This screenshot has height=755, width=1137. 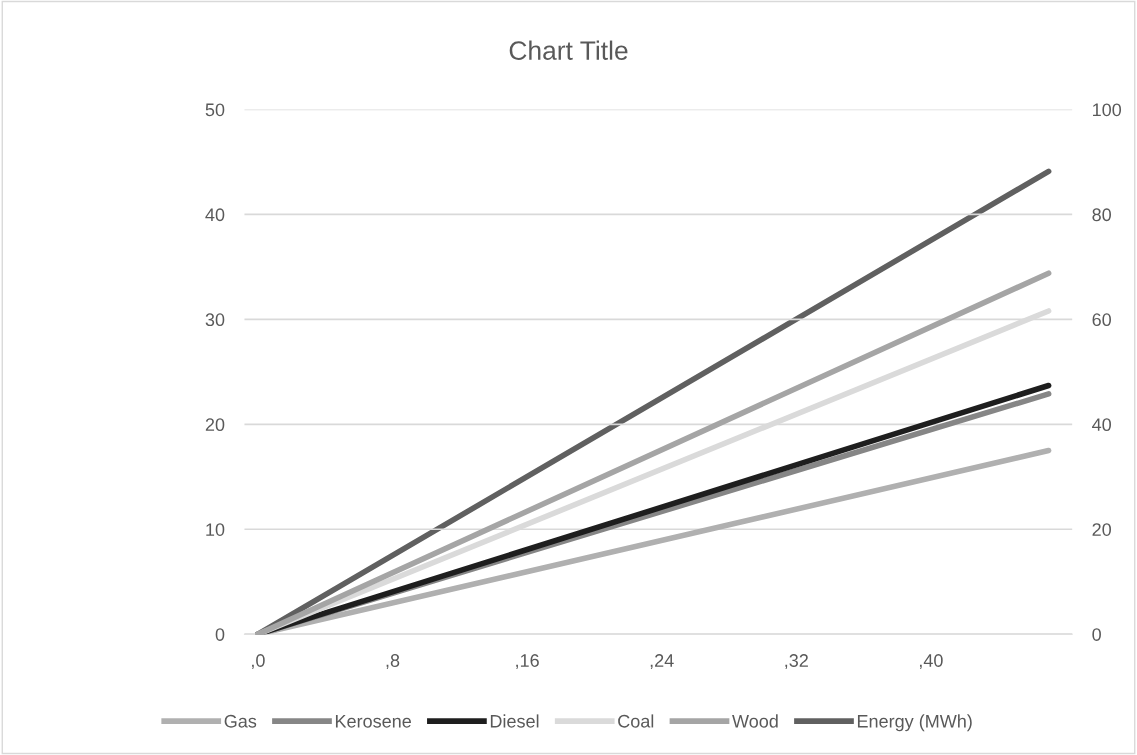 I want to click on y-tick-label: 10, so click(x=215, y=529).